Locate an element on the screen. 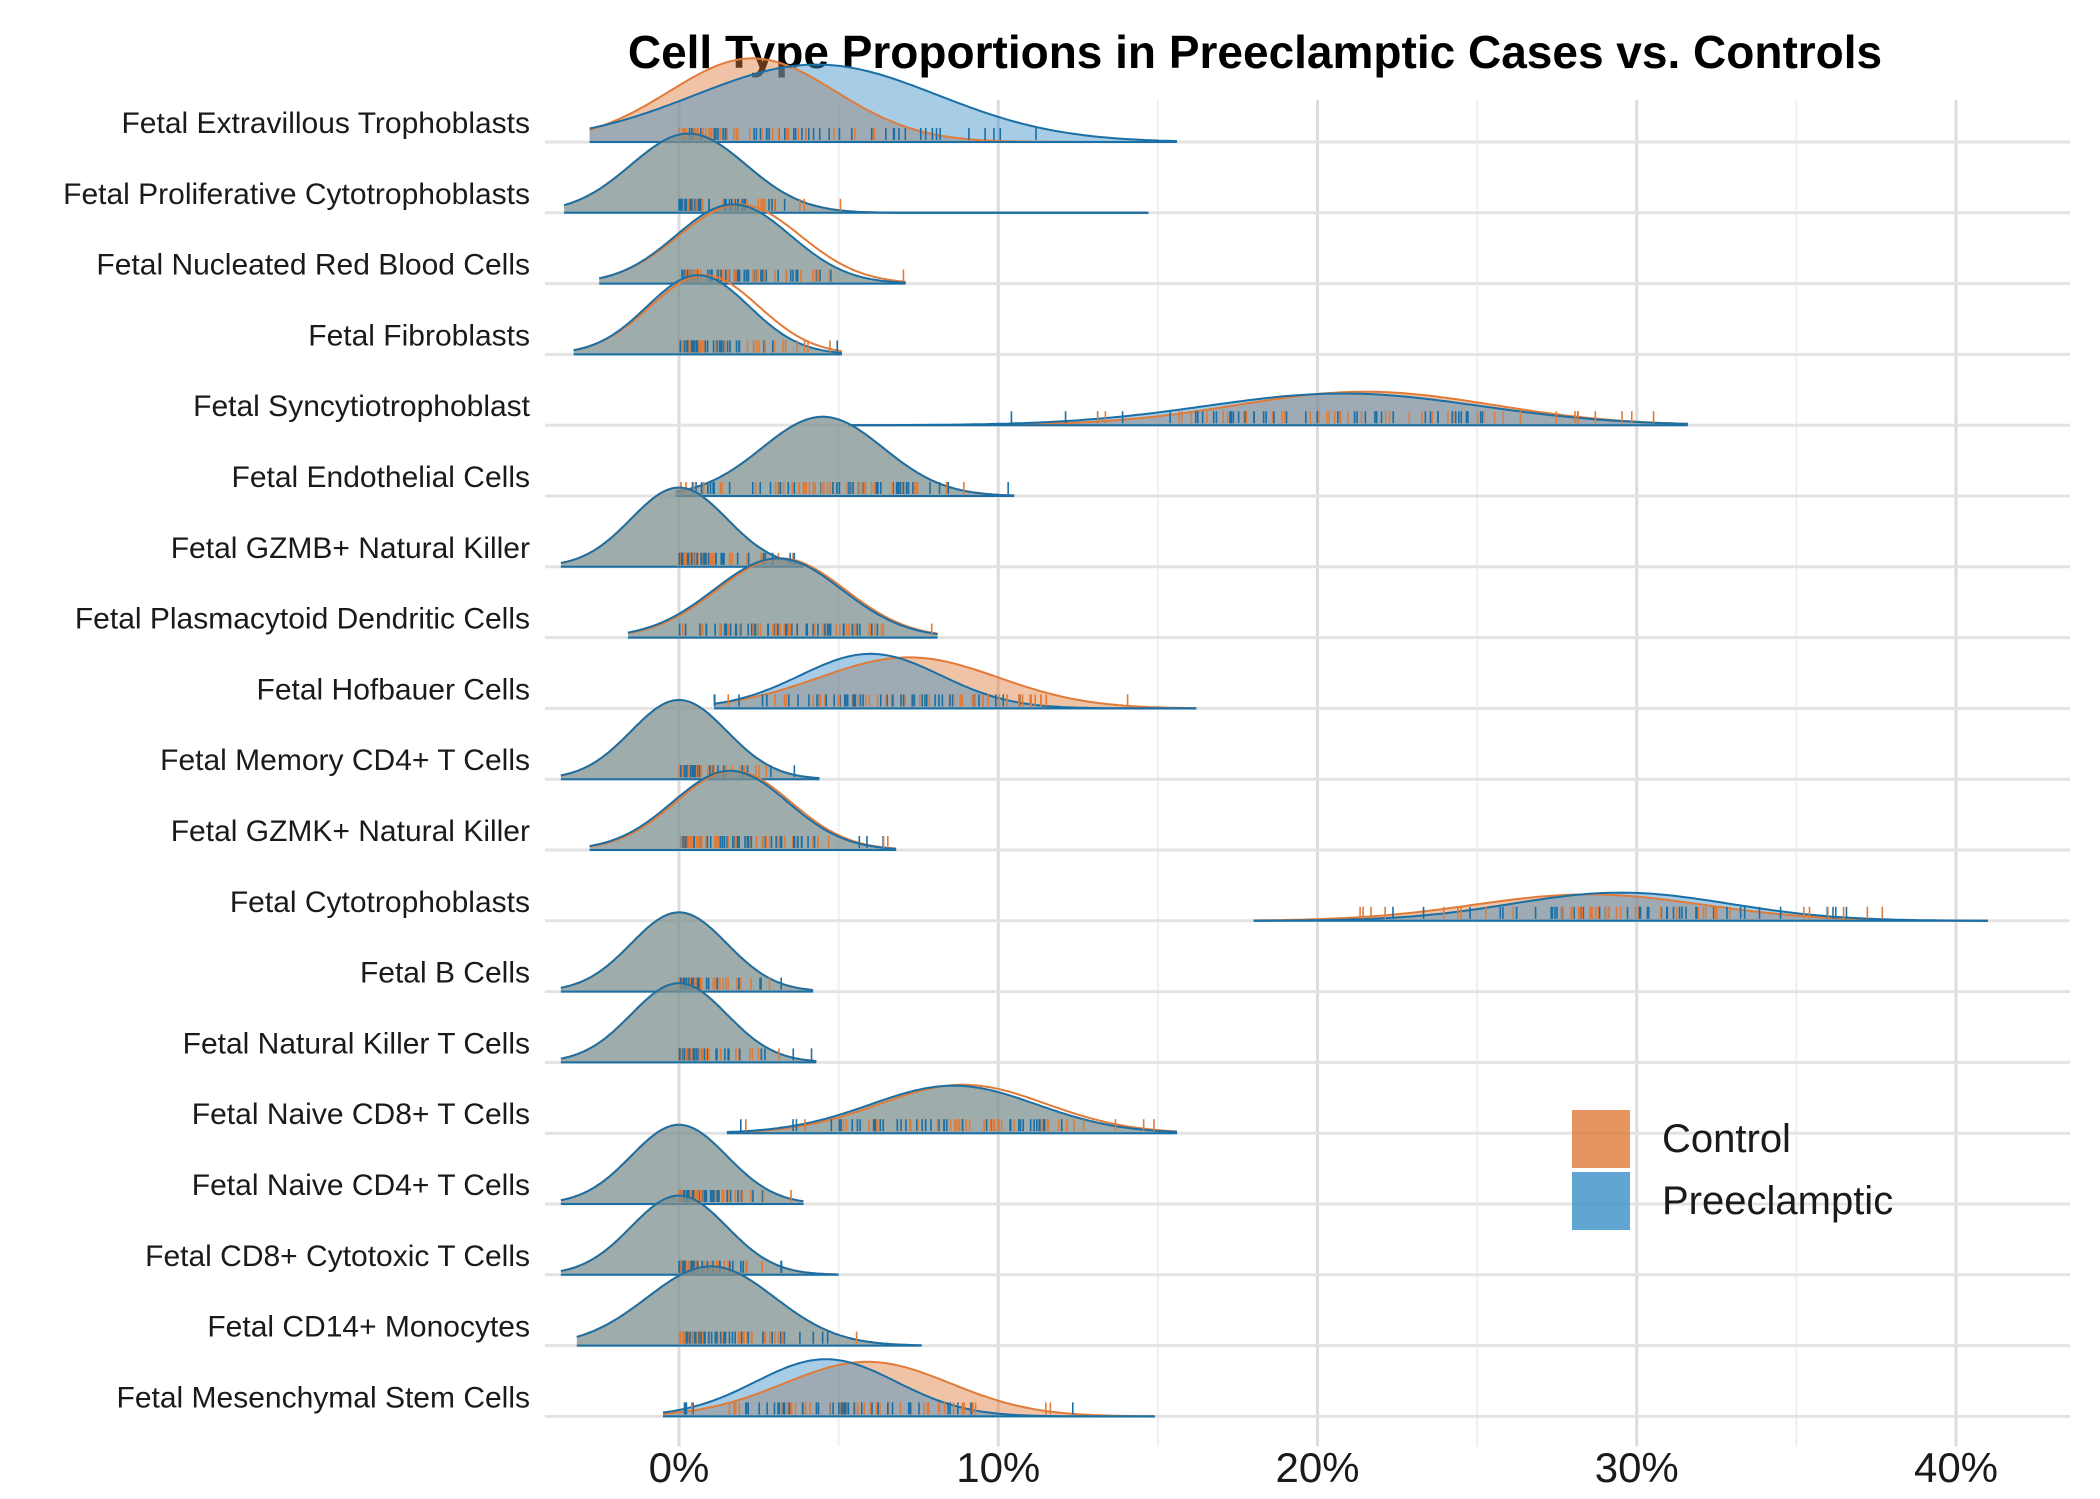  y-axis-label: Fetal Naive CD8+ T Cells is located at coordinates (361, 1114).